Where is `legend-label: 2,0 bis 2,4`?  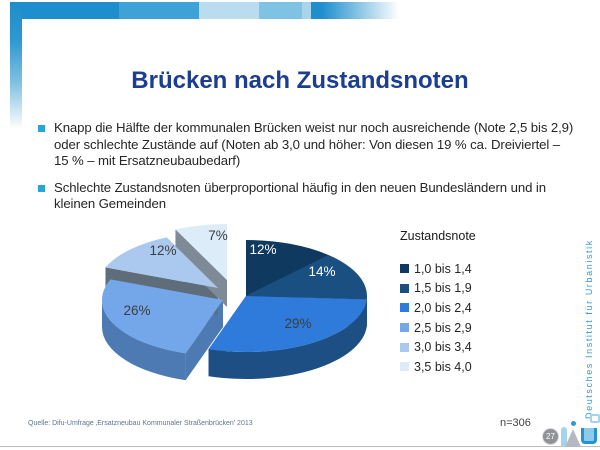 legend-label: 2,0 bis 2,4 is located at coordinates (443, 307).